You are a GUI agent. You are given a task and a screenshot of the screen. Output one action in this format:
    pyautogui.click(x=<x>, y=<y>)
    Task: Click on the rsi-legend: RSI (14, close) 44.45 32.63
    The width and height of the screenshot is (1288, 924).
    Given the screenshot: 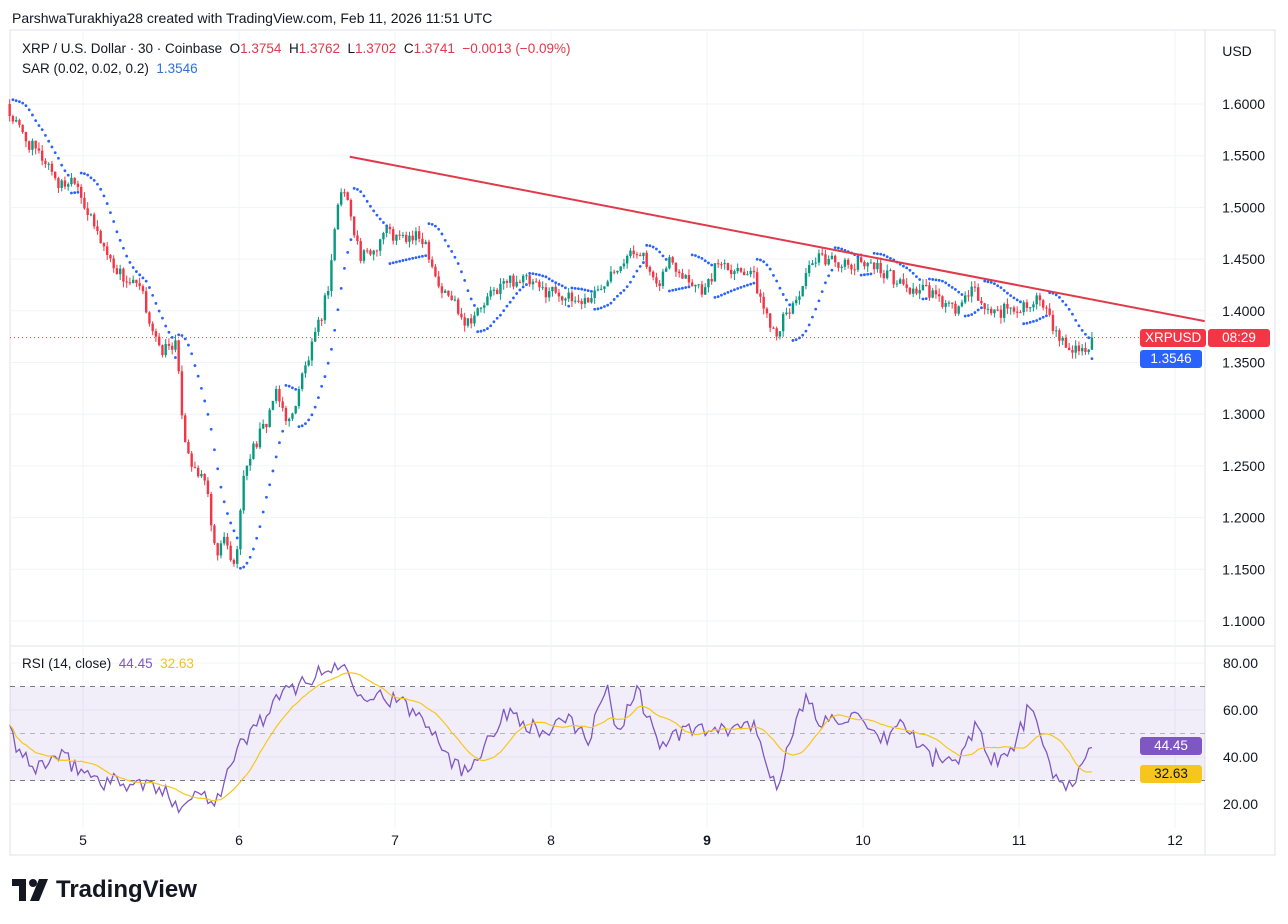 What is the action you would take?
    pyautogui.click(x=108, y=663)
    